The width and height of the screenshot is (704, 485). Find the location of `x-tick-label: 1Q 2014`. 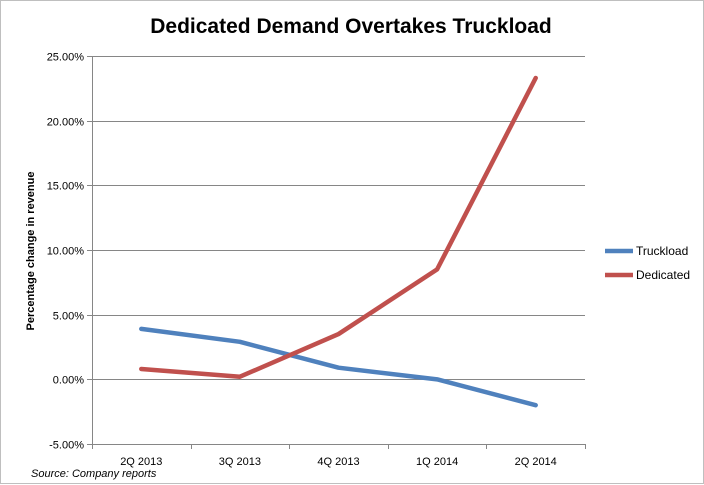

x-tick-label: 1Q 2014 is located at coordinates (437, 462).